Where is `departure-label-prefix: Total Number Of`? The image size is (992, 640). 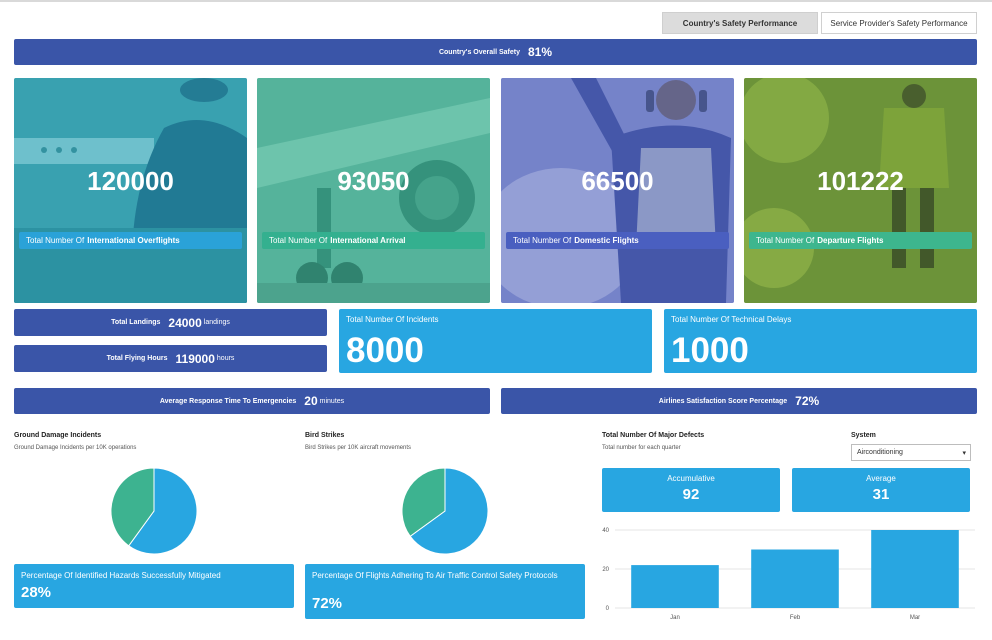 departure-label-prefix: Total Number Of is located at coordinates (785, 240).